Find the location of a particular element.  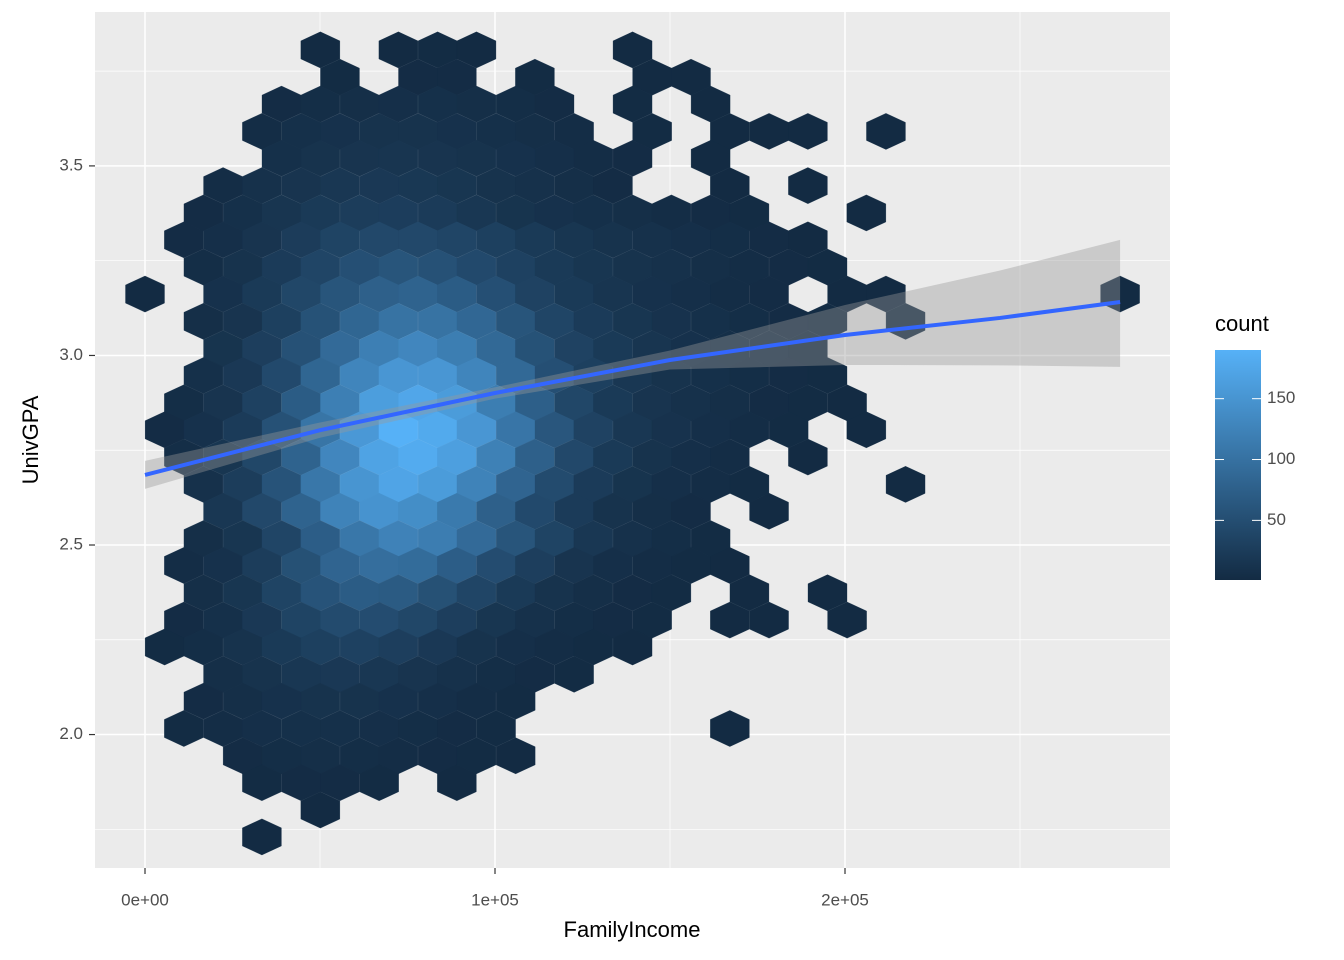

legend-tick-label: 50 is located at coordinates (1276, 519).